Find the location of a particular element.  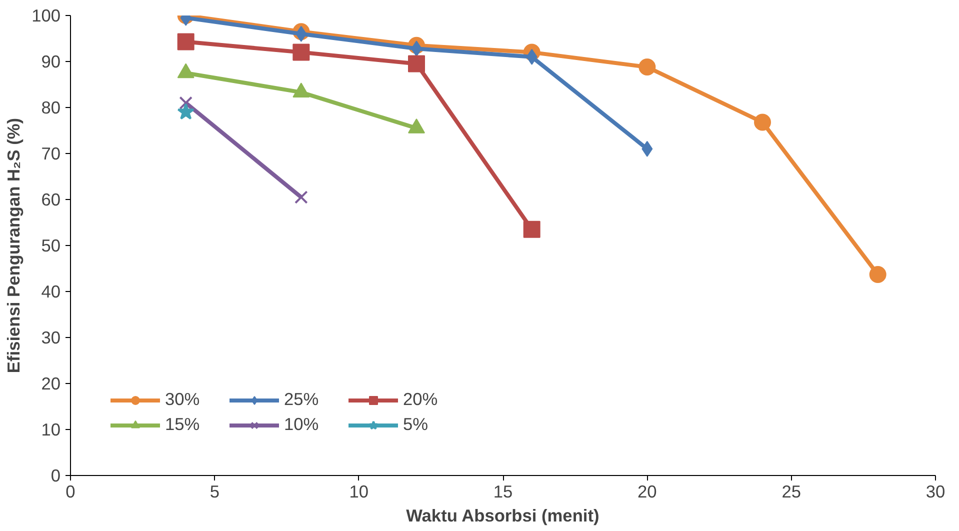

y-tick-label: 40 is located at coordinates (51, 292).